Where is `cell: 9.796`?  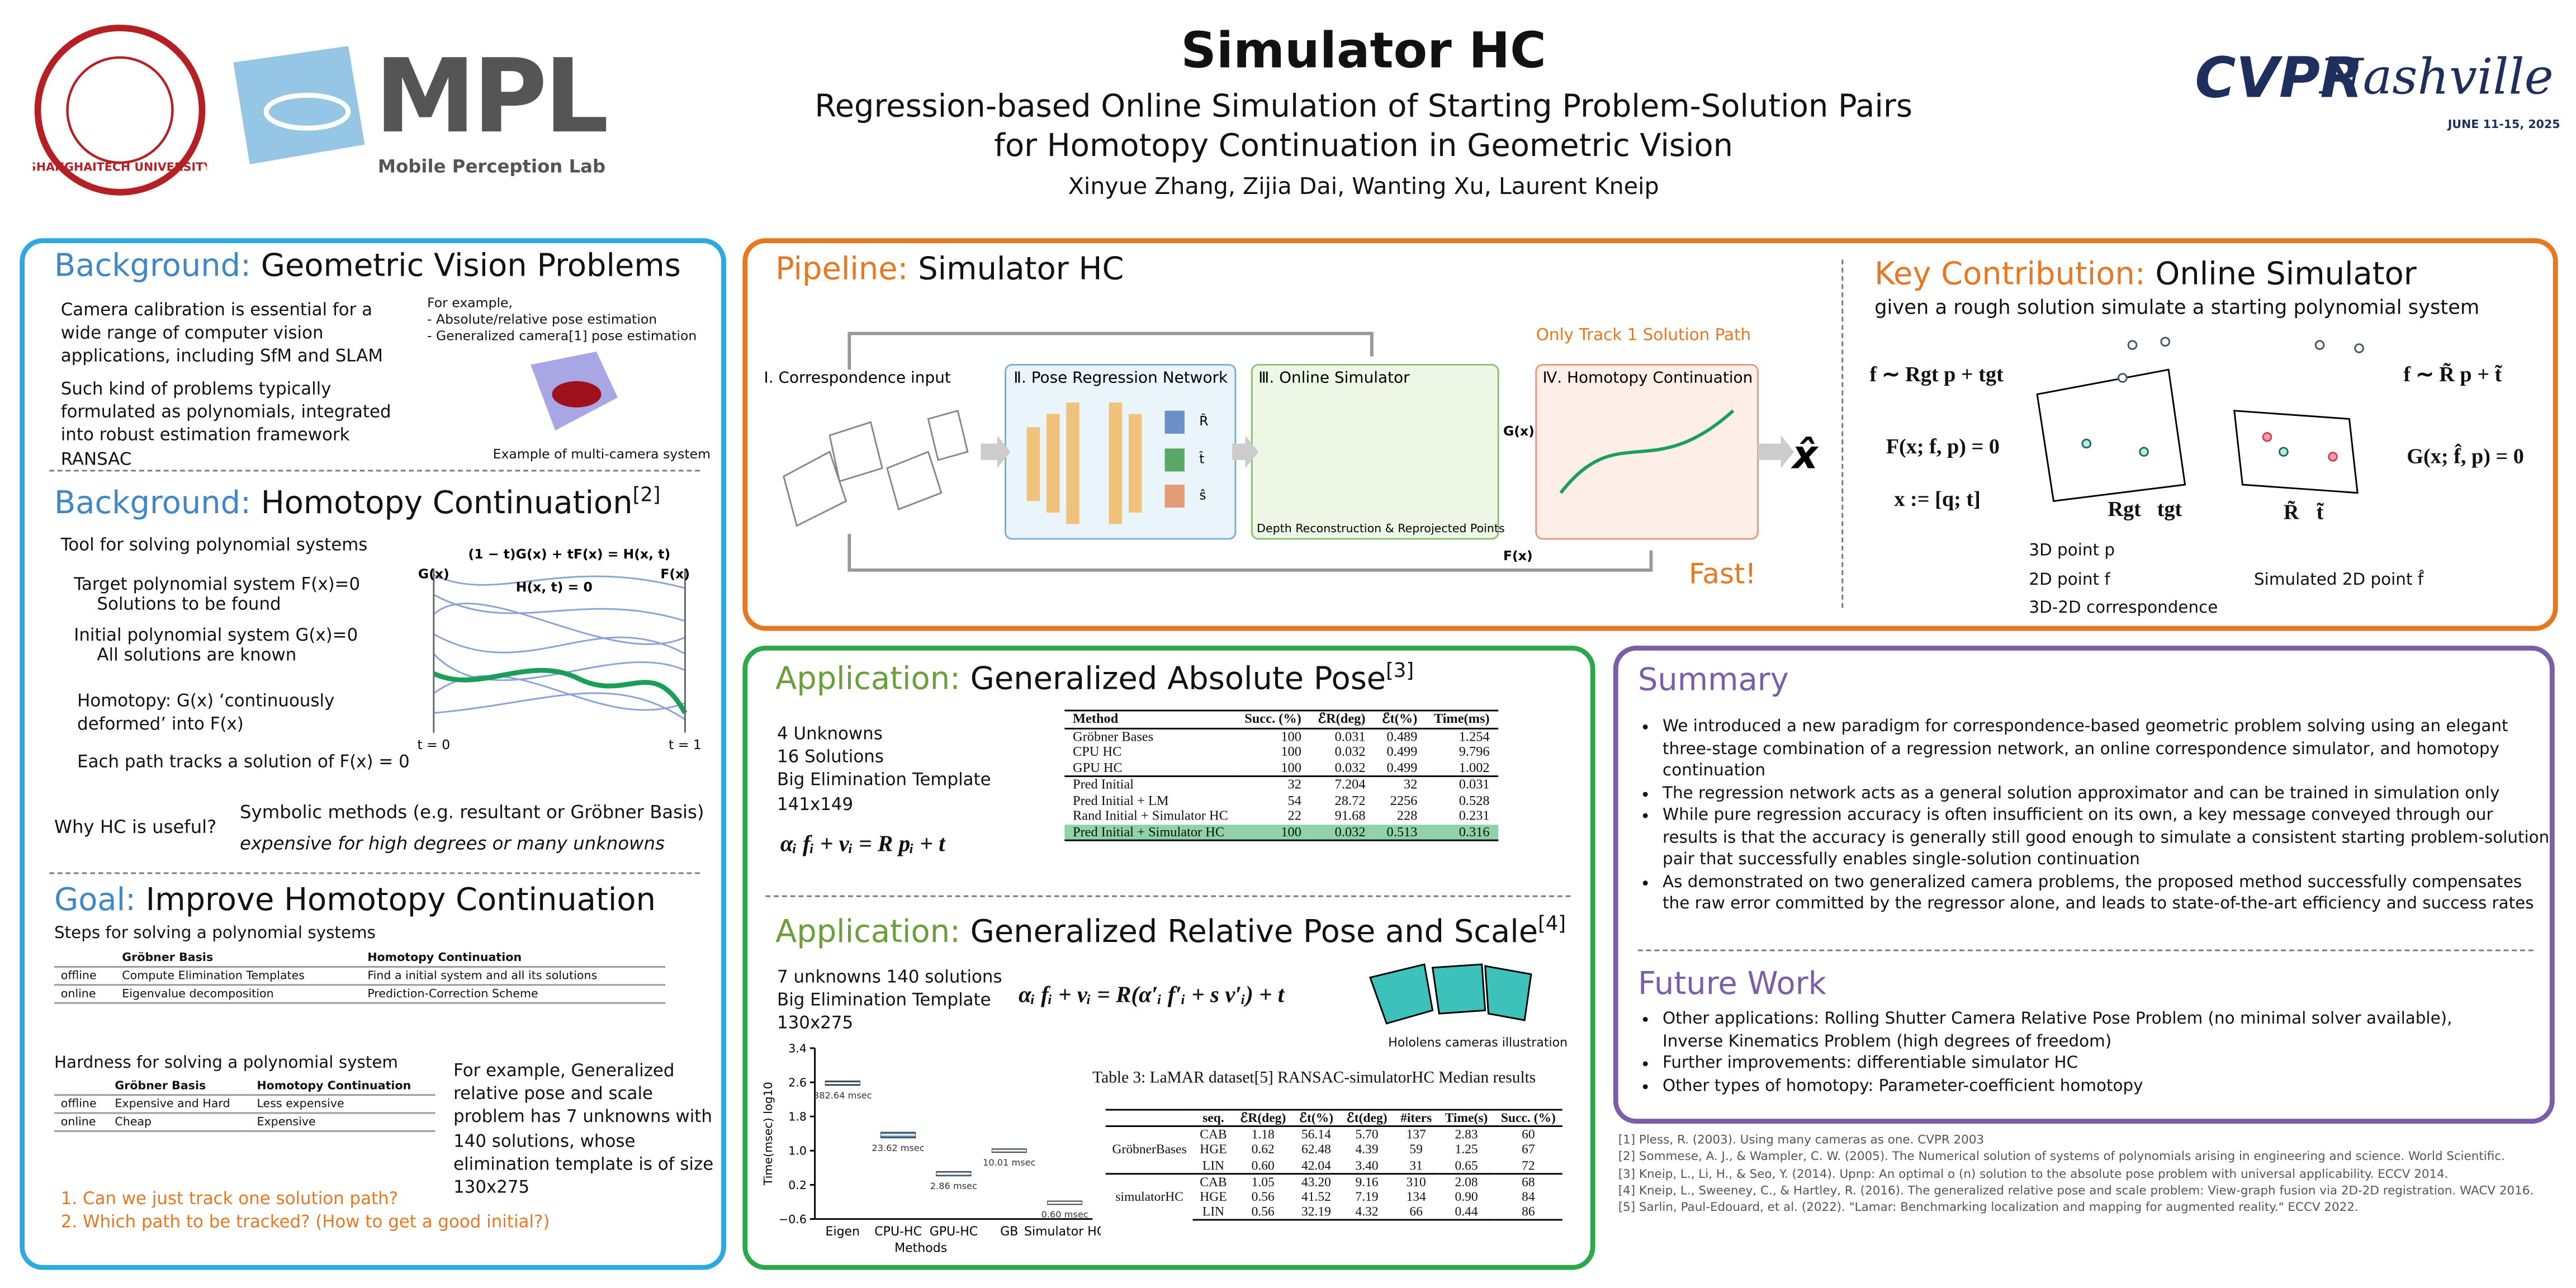
cell: 9.796 is located at coordinates (1475, 752).